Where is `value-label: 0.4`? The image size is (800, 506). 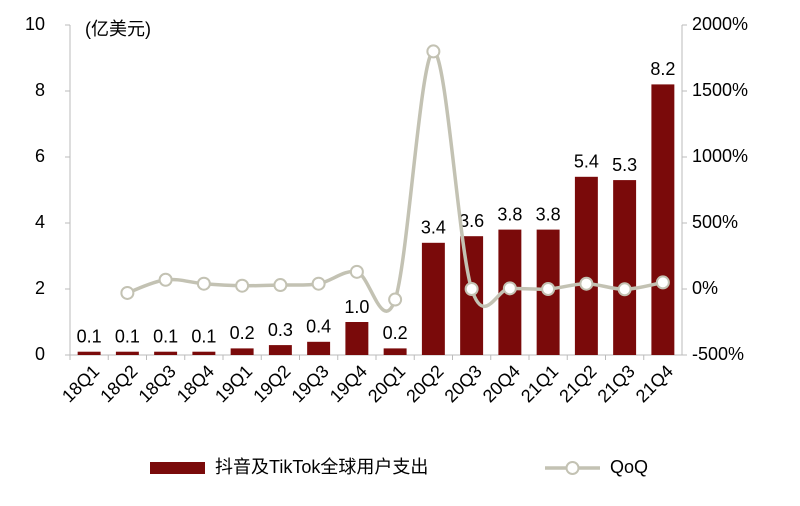
value-label: 0.4 is located at coordinates (318, 327).